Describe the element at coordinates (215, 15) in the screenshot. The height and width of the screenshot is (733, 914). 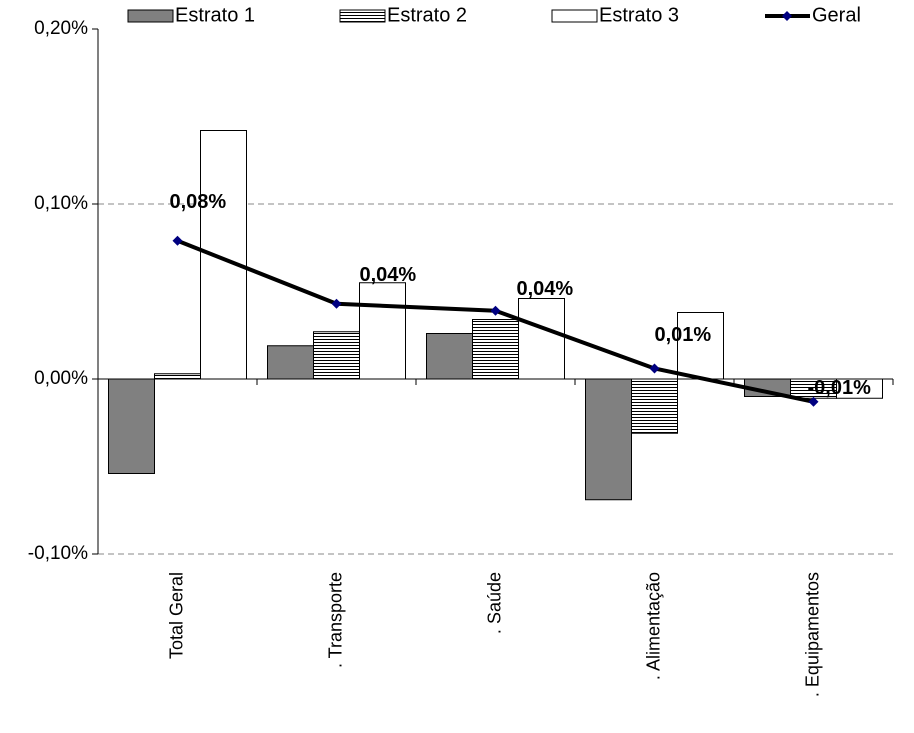
I see `legend-label: Estrato 1` at that location.